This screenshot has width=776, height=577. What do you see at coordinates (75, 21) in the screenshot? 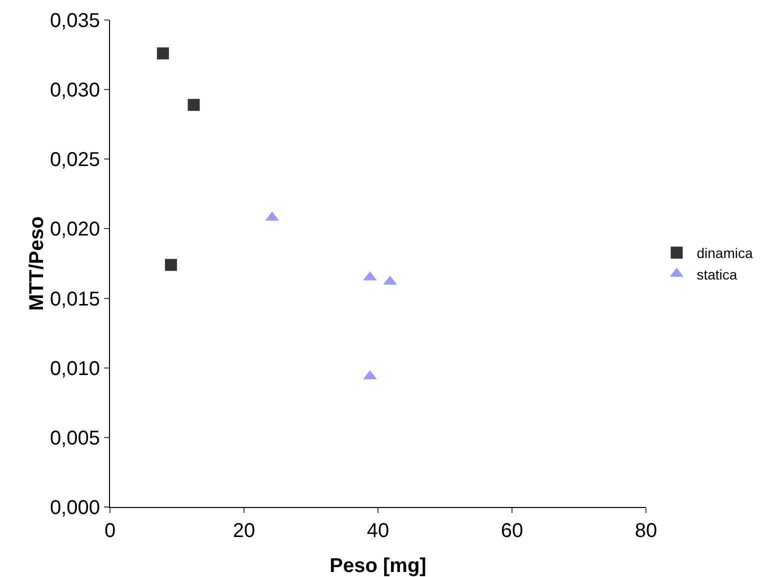
I see `y-tick-label: 0,035` at bounding box center [75, 21].